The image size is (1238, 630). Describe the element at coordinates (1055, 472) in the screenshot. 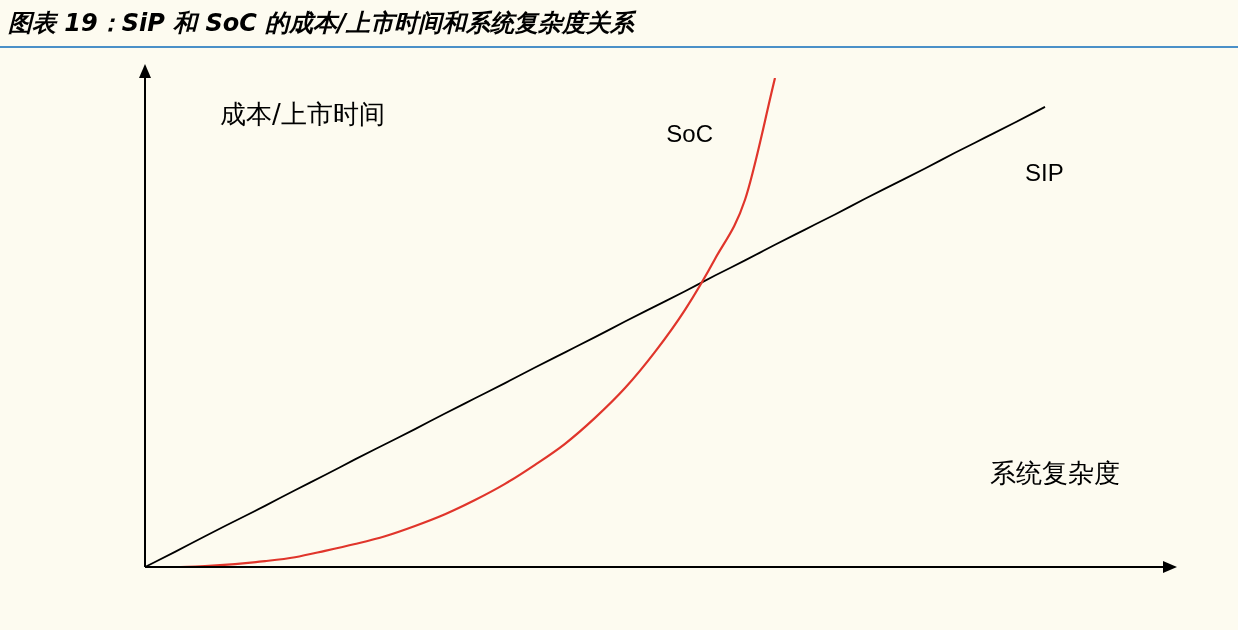

I see `x-axis-title: 系统复杂度` at that location.